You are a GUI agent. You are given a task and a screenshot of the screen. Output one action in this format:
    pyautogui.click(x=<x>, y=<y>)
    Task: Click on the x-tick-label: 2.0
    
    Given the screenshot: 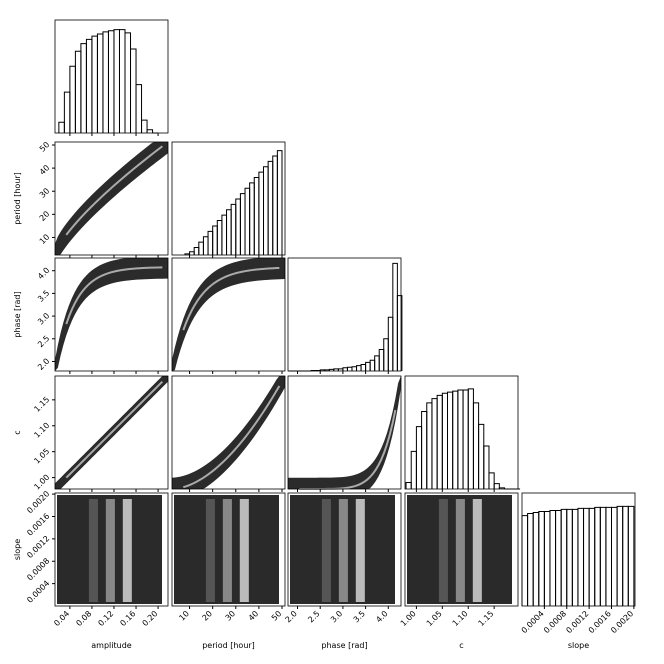 What is the action you would take?
    pyautogui.click(x=291, y=616)
    